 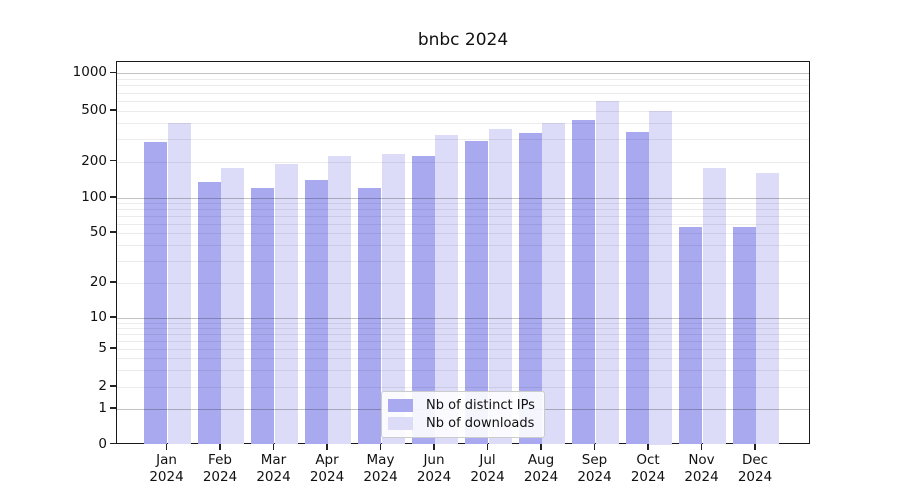 I want to click on y-tick-label-50: 50, so click(x=98, y=232).